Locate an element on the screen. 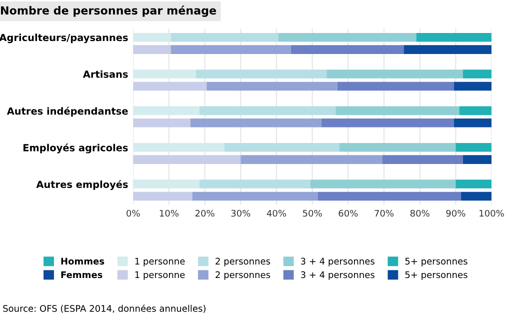 This screenshot has width=512, height=320. x-tick-label: 60% is located at coordinates (348, 213).